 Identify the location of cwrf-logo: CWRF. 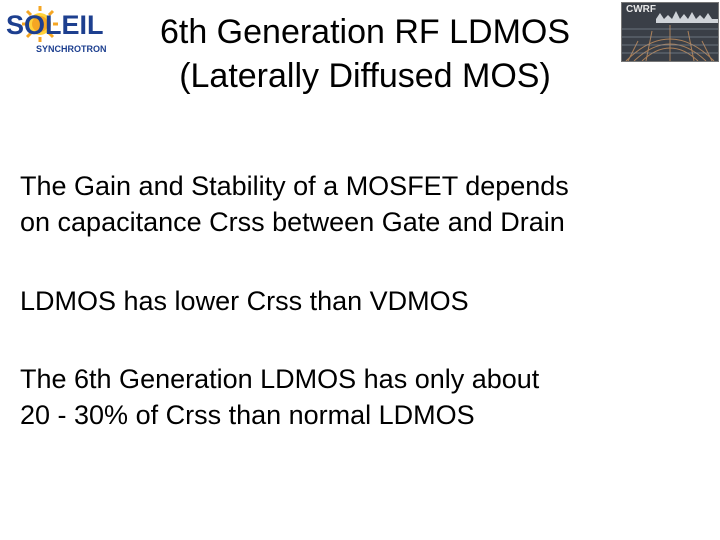
(670, 32).